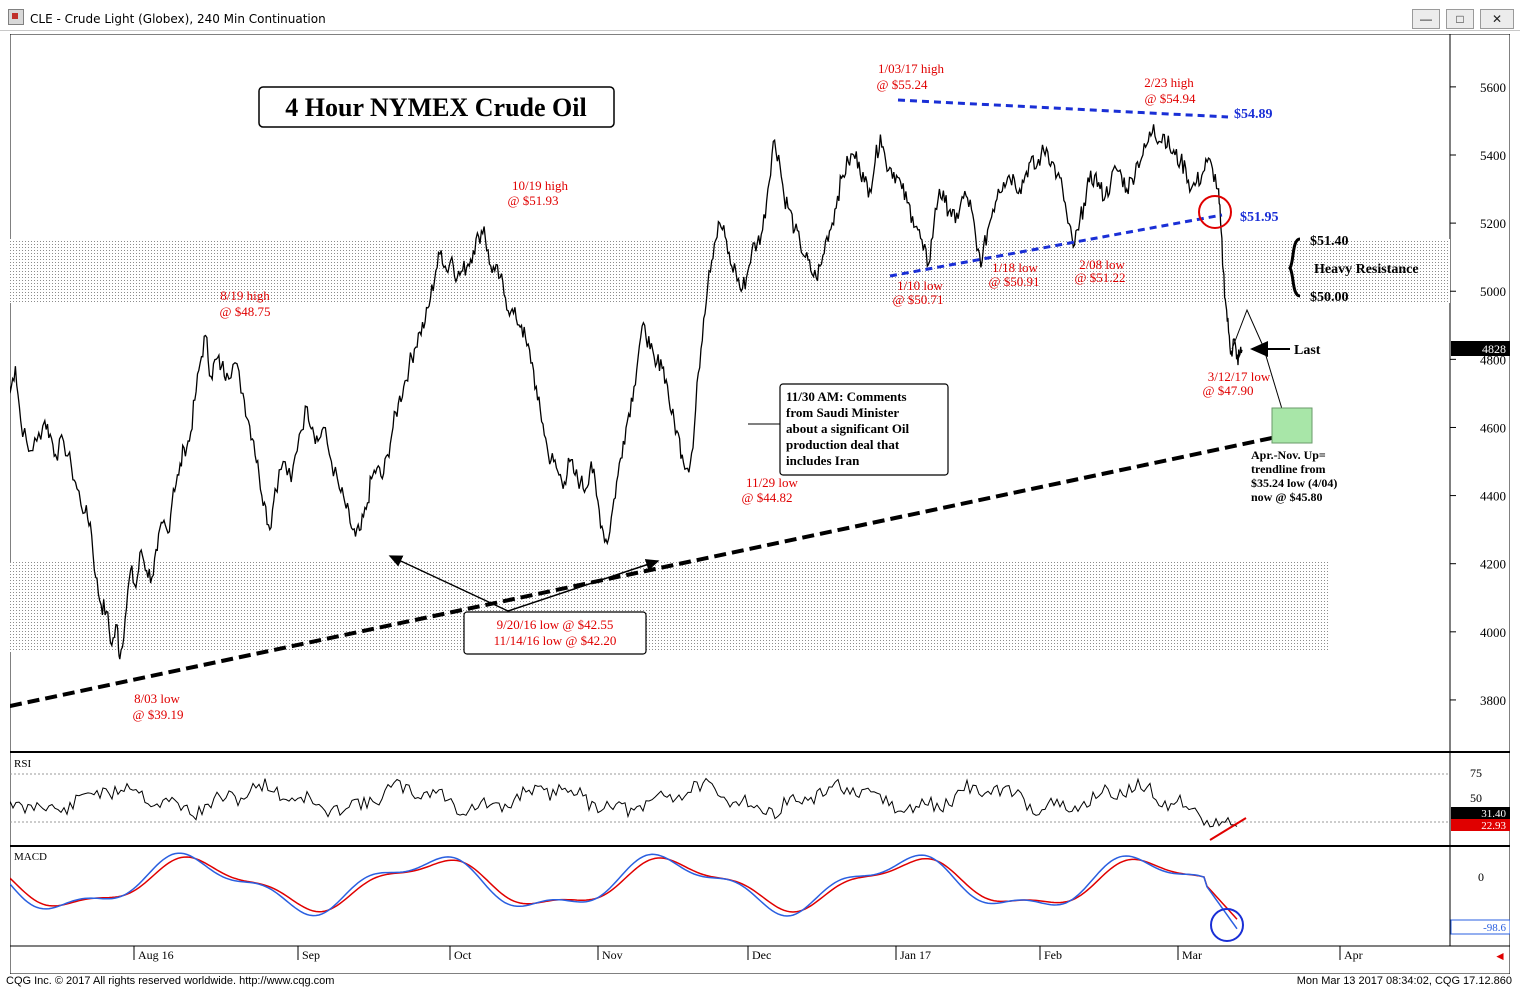 This screenshot has width=1520, height=990. I want to click on target-zone-box, so click(1292, 425).